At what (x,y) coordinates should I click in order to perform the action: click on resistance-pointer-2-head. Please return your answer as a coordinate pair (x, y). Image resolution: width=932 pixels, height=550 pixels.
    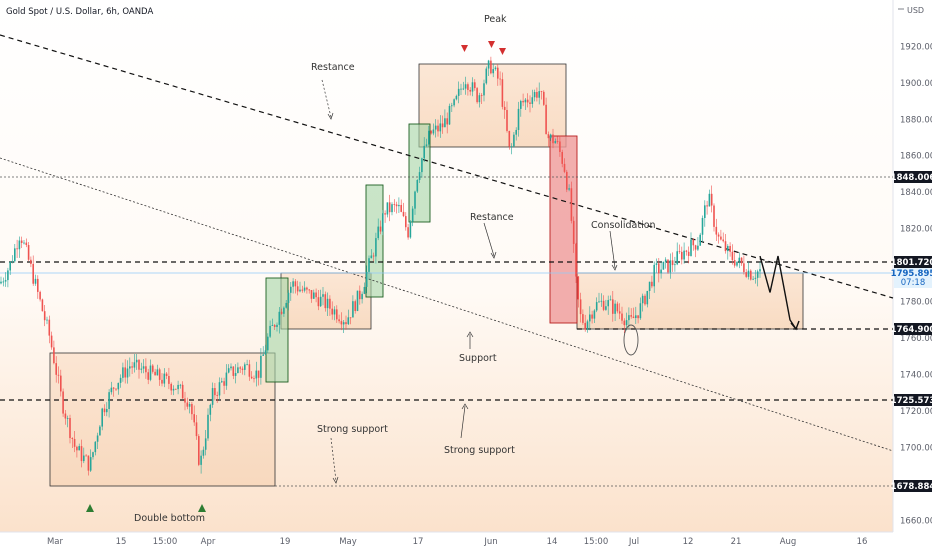
    Looking at the image, I should click on (493, 255).